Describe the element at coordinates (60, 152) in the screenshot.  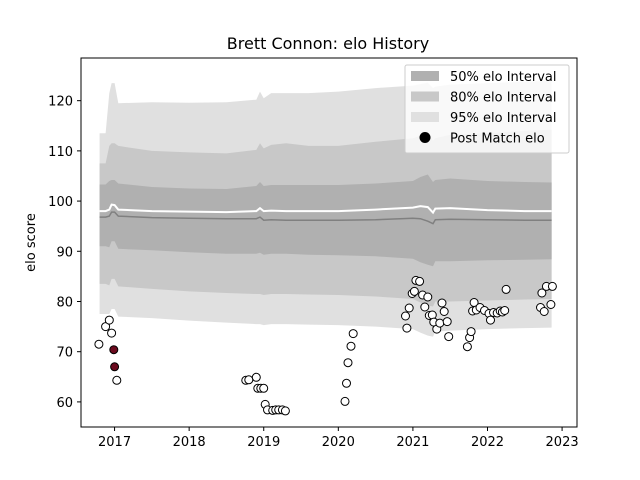
I see `y-tick-label: 110` at that location.